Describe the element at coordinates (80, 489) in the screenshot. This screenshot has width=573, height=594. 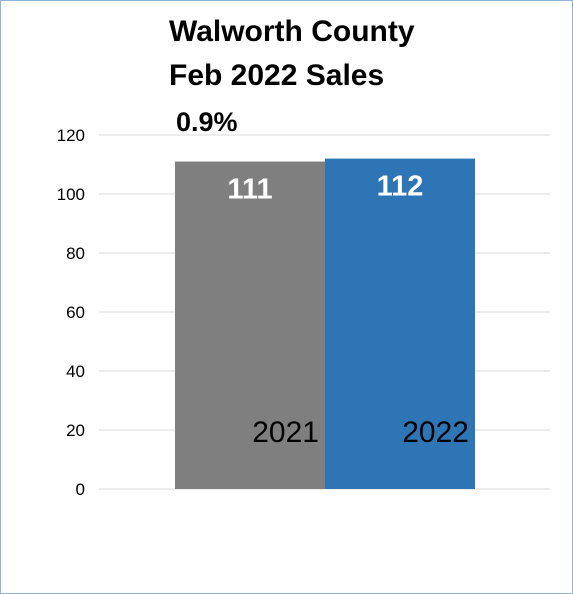
I see `y-tick-label: 0` at that location.